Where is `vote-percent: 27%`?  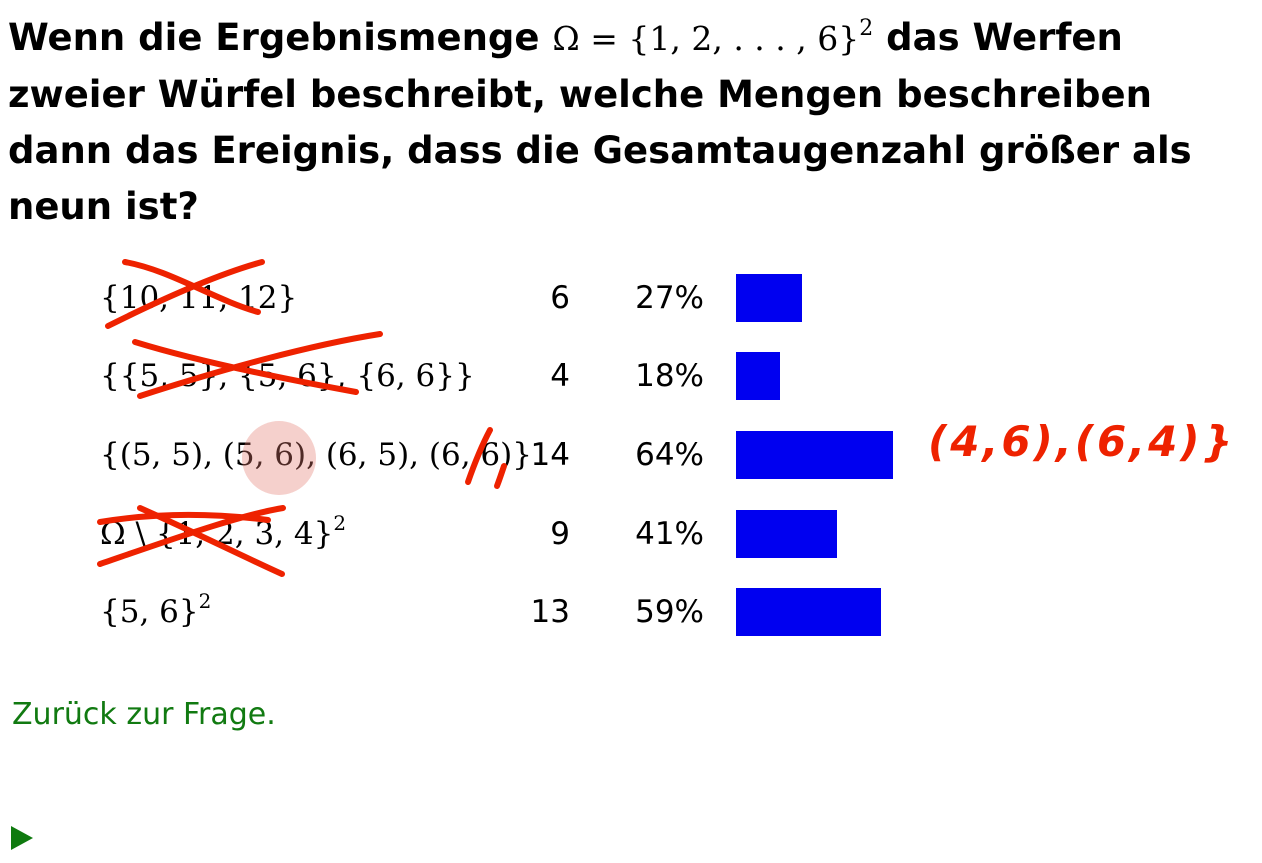
vote-percent: 27% is located at coordinates (669, 298).